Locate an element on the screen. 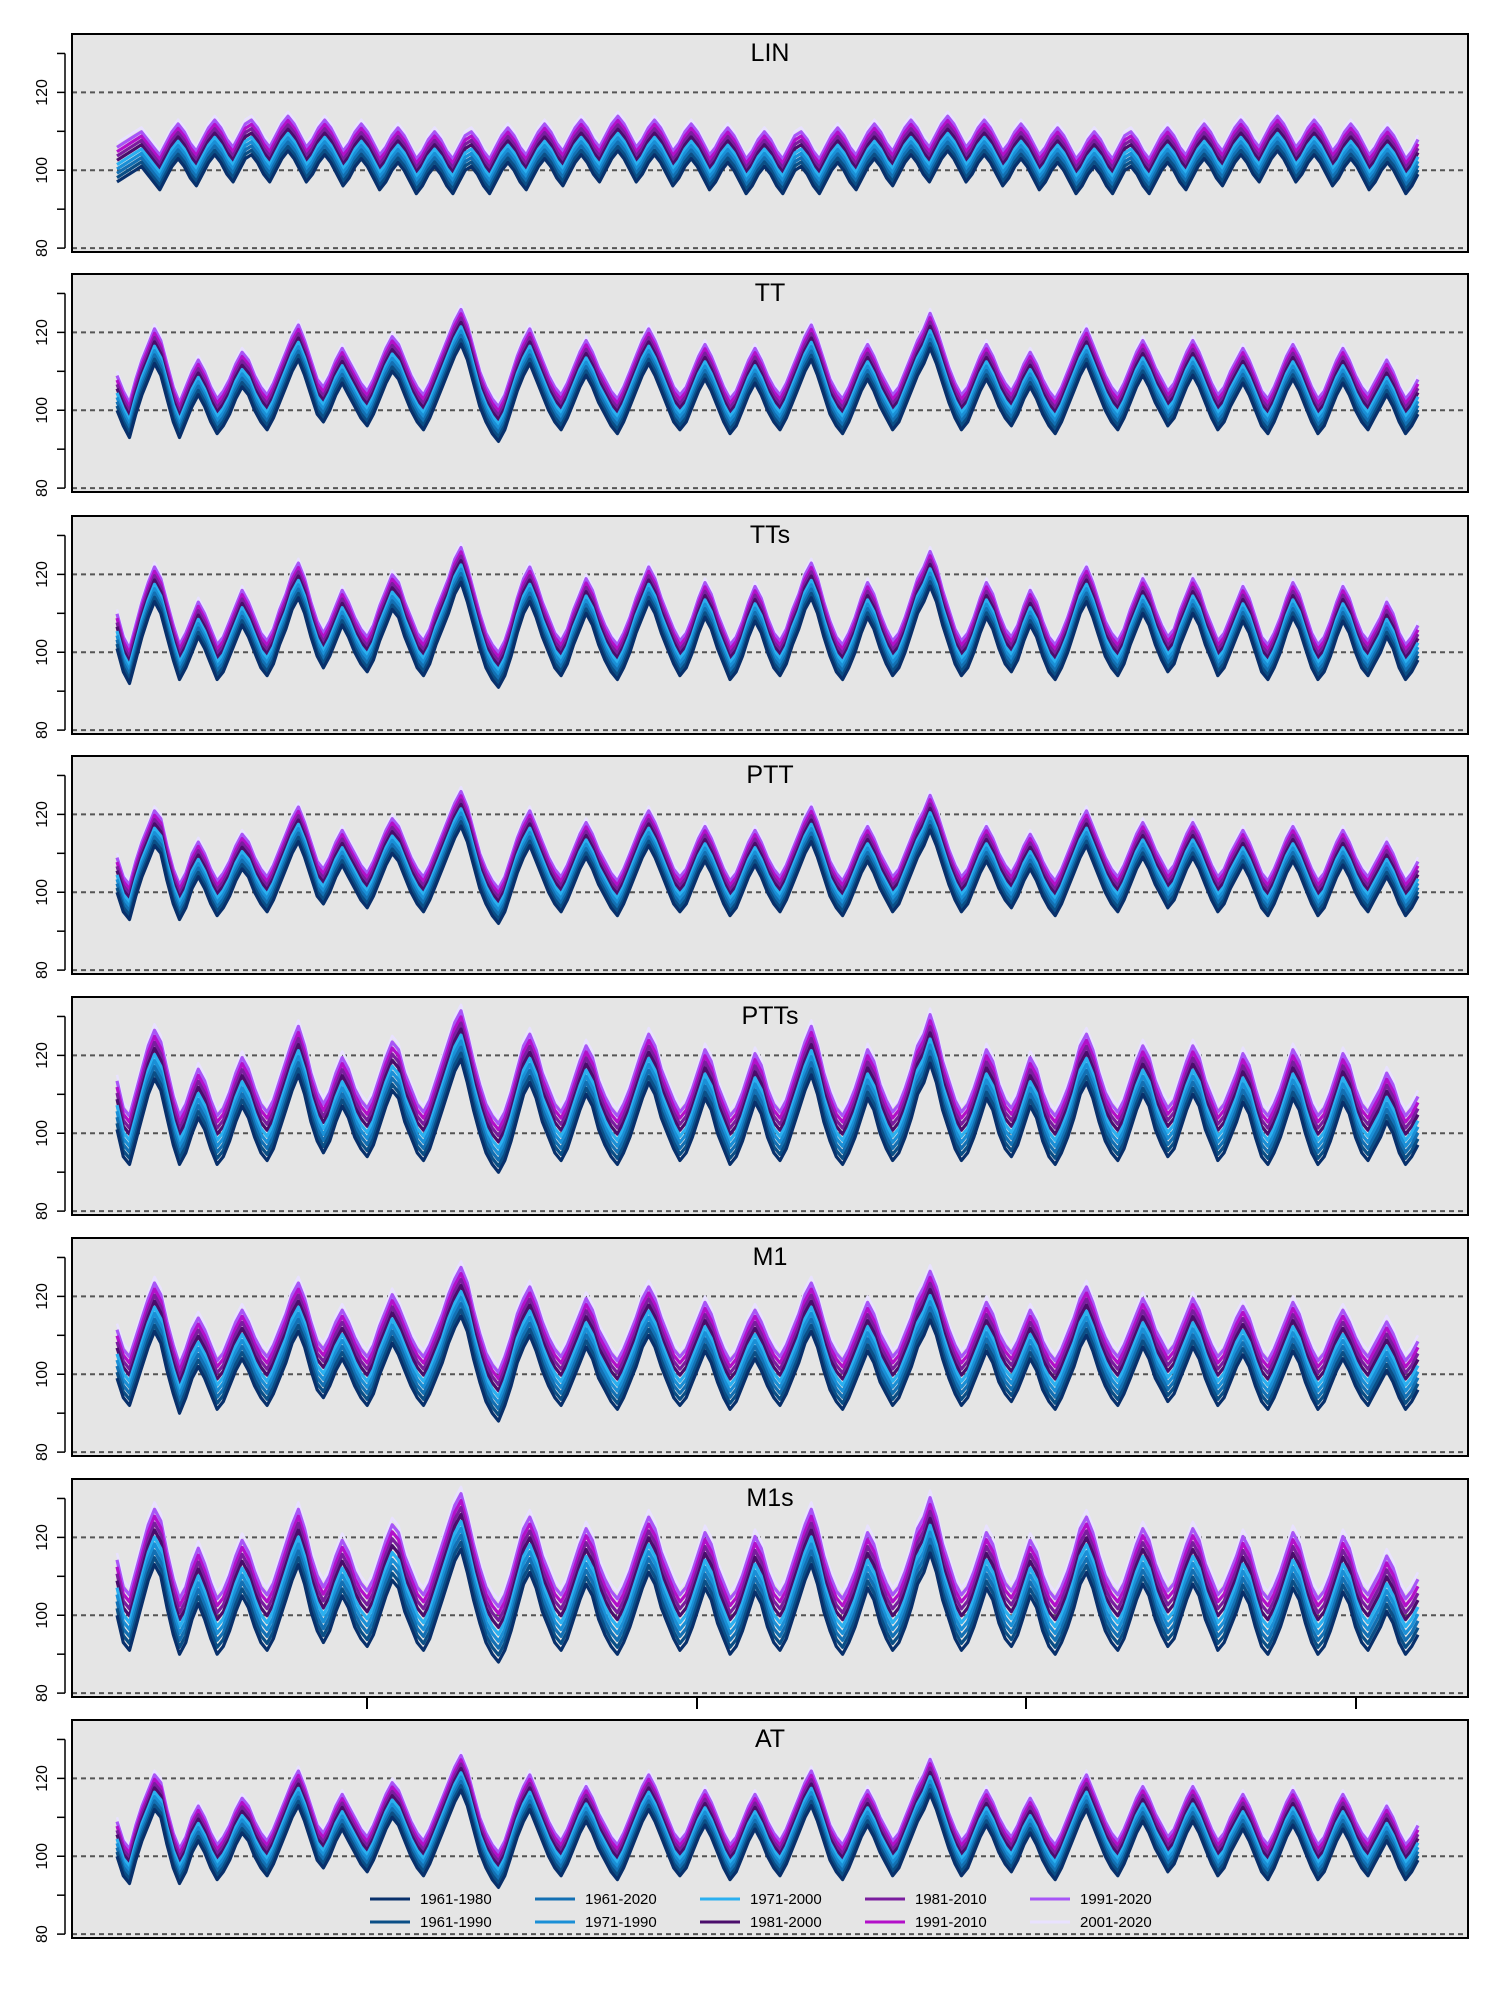 The width and height of the screenshot is (1500, 2000). legend-item: 1981-2000 is located at coordinates (761, 1922).